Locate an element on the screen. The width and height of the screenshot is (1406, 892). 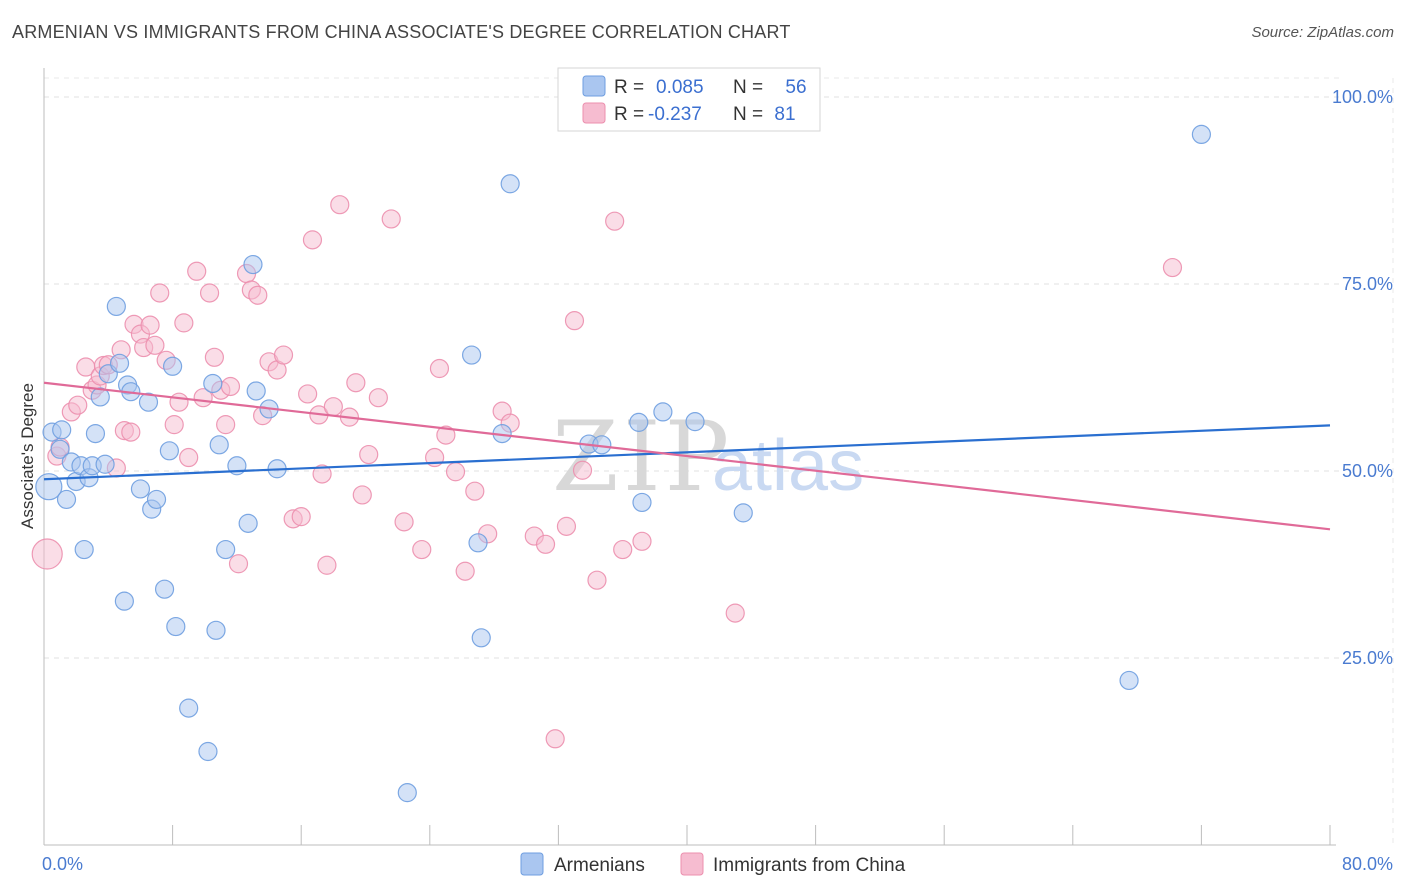
x-tick-label-min: 0.0% is located at coordinates (62, 864).